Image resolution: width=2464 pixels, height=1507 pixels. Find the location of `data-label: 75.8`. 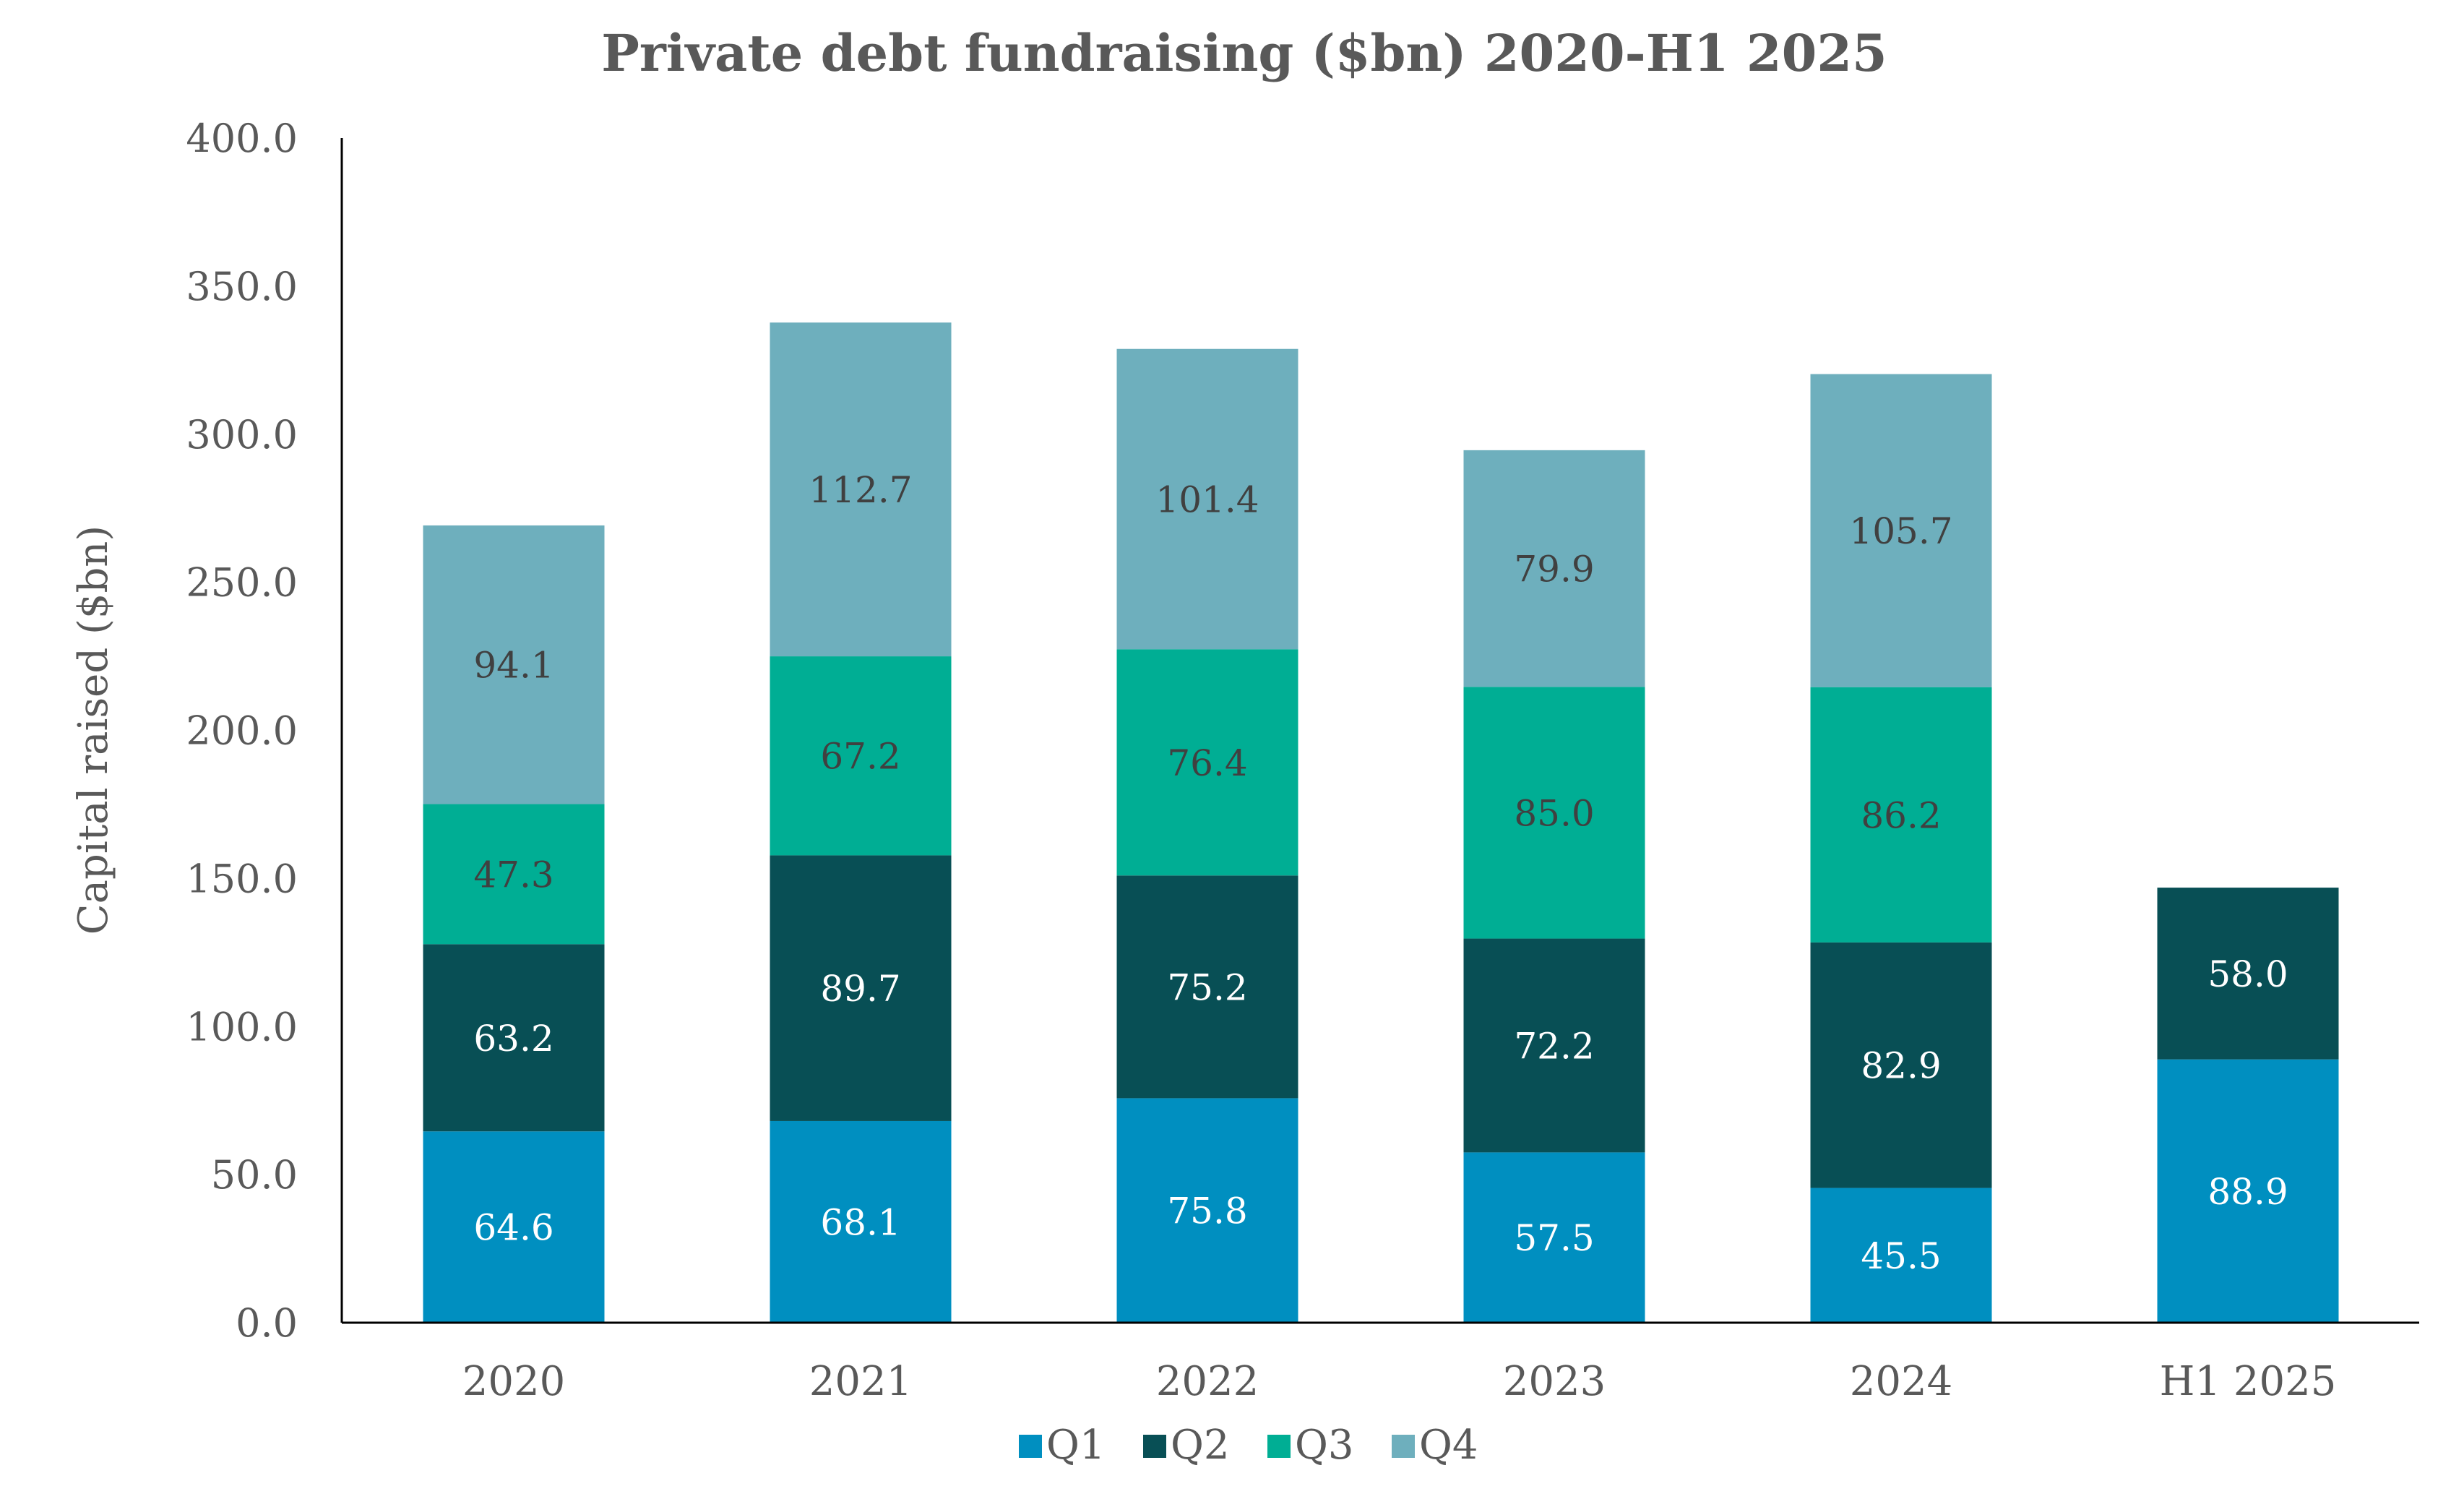

data-label: 75.8 is located at coordinates (1207, 1211).